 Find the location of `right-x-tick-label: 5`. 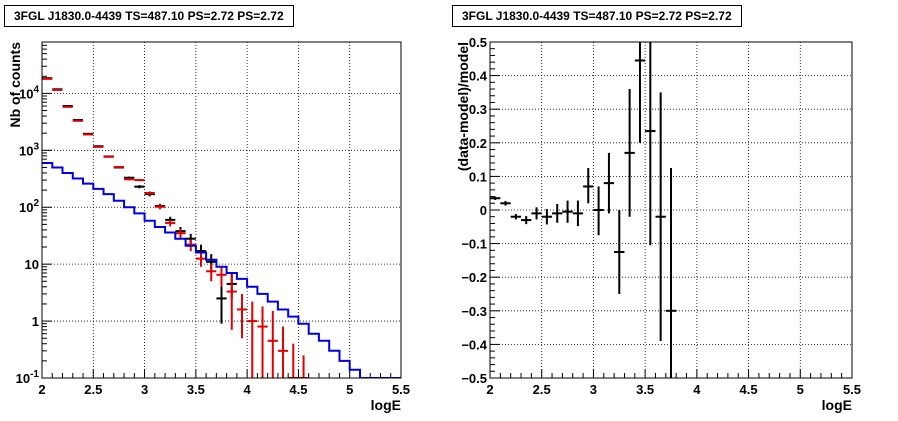

right-x-tick-label: 5 is located at coordinates (800, 389).